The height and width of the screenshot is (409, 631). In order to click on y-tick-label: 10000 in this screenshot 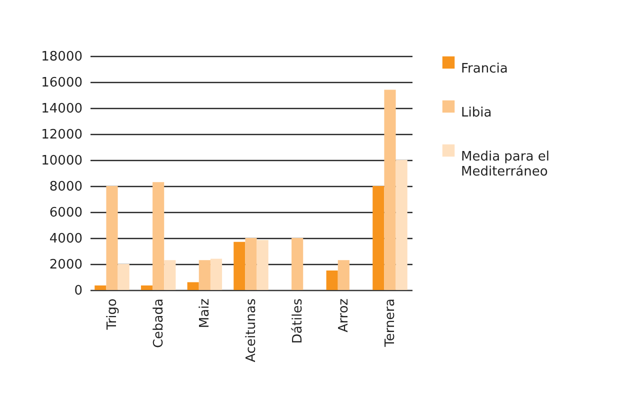, I will do `click(61, 161)`.